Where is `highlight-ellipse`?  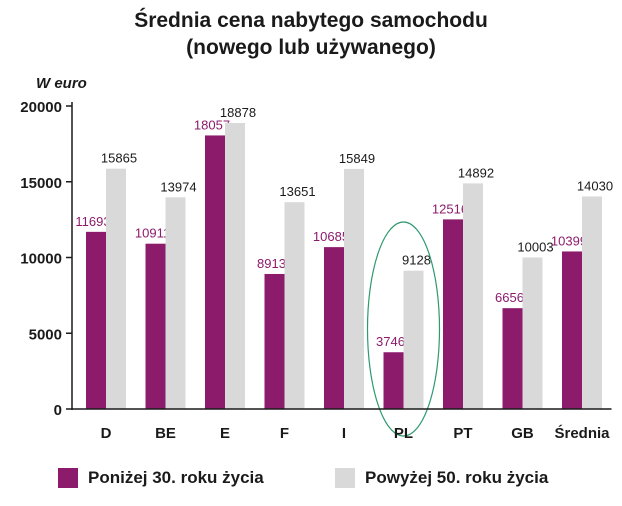 highlight-ellipse is located at coordinates (403, 329).